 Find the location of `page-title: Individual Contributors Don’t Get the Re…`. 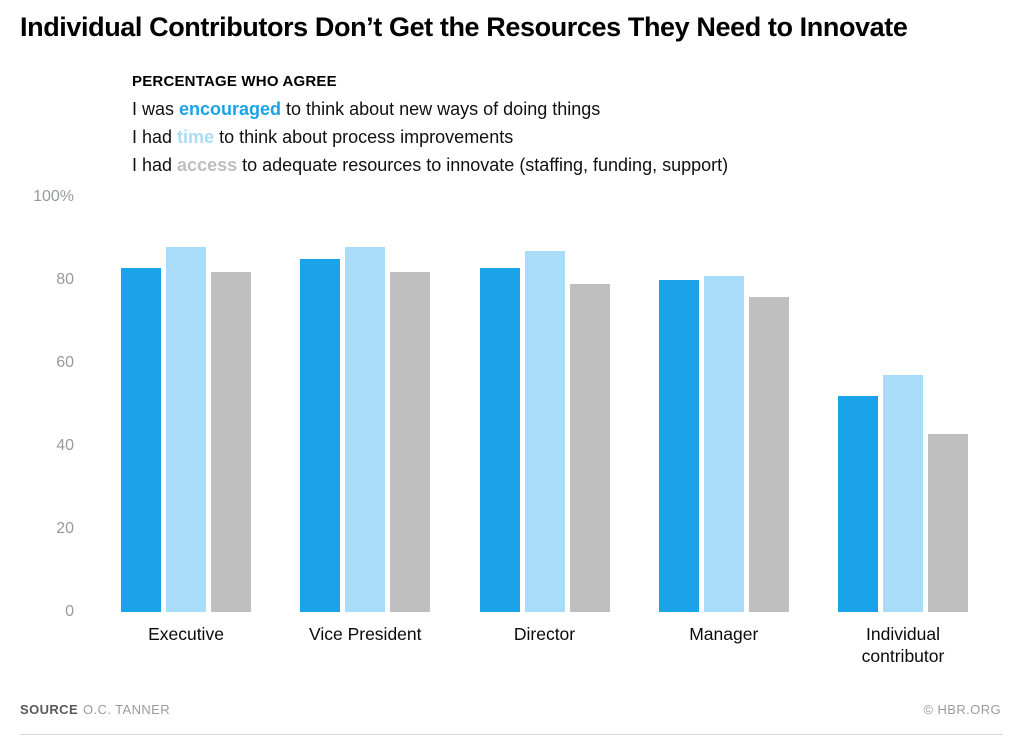

page-title: Individual Contributors Don’t Get the Re… is located at coordinates (464, 27).